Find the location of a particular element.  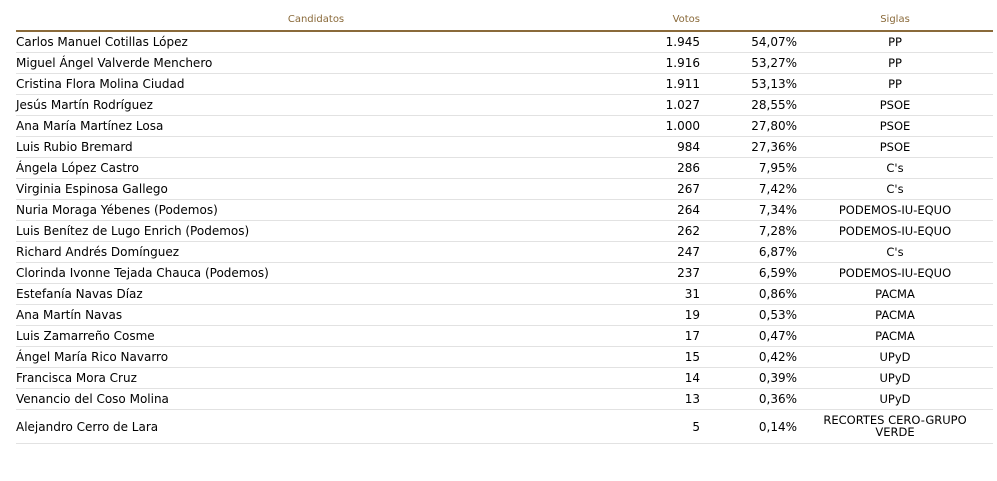

candidate-percent: 27,36% is located at coordinates (748, 147).